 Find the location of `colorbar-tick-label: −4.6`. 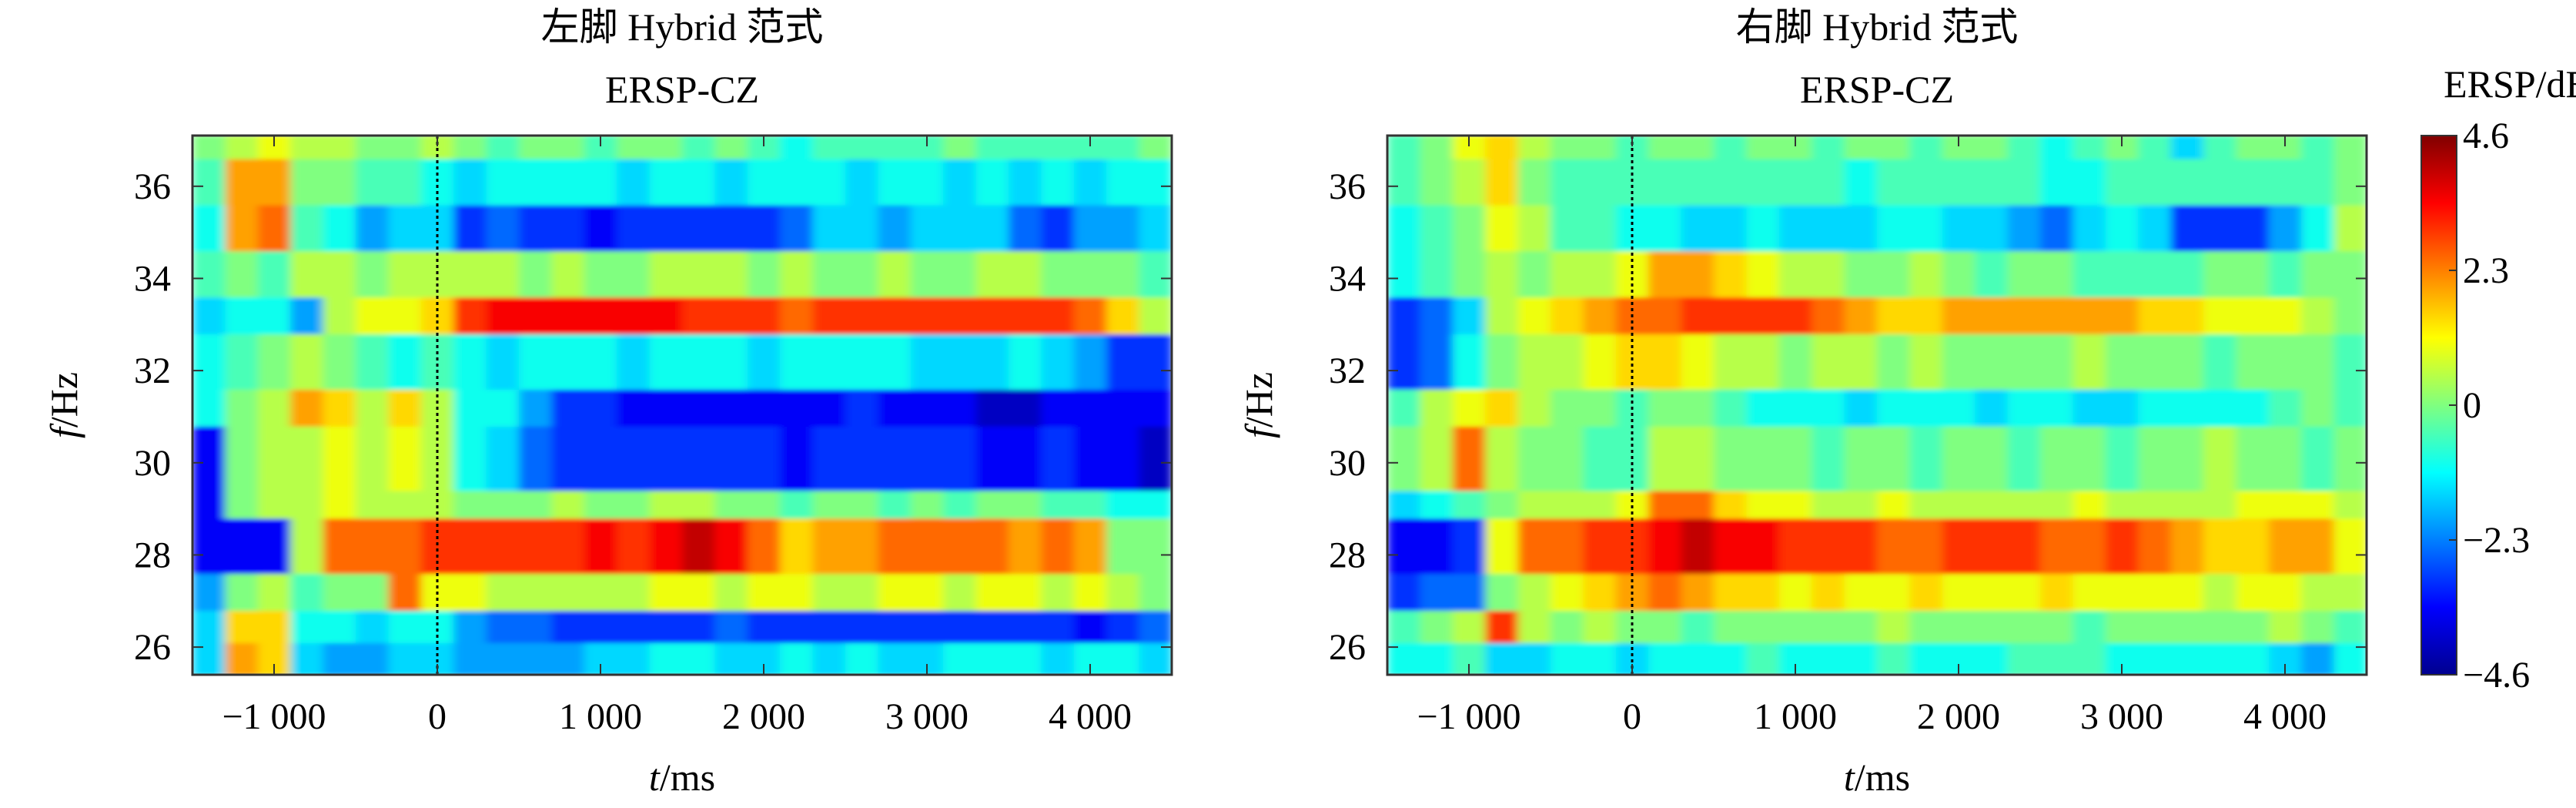

colorbar-tick-label: −4.6 is located at coordinates (2496, 675).